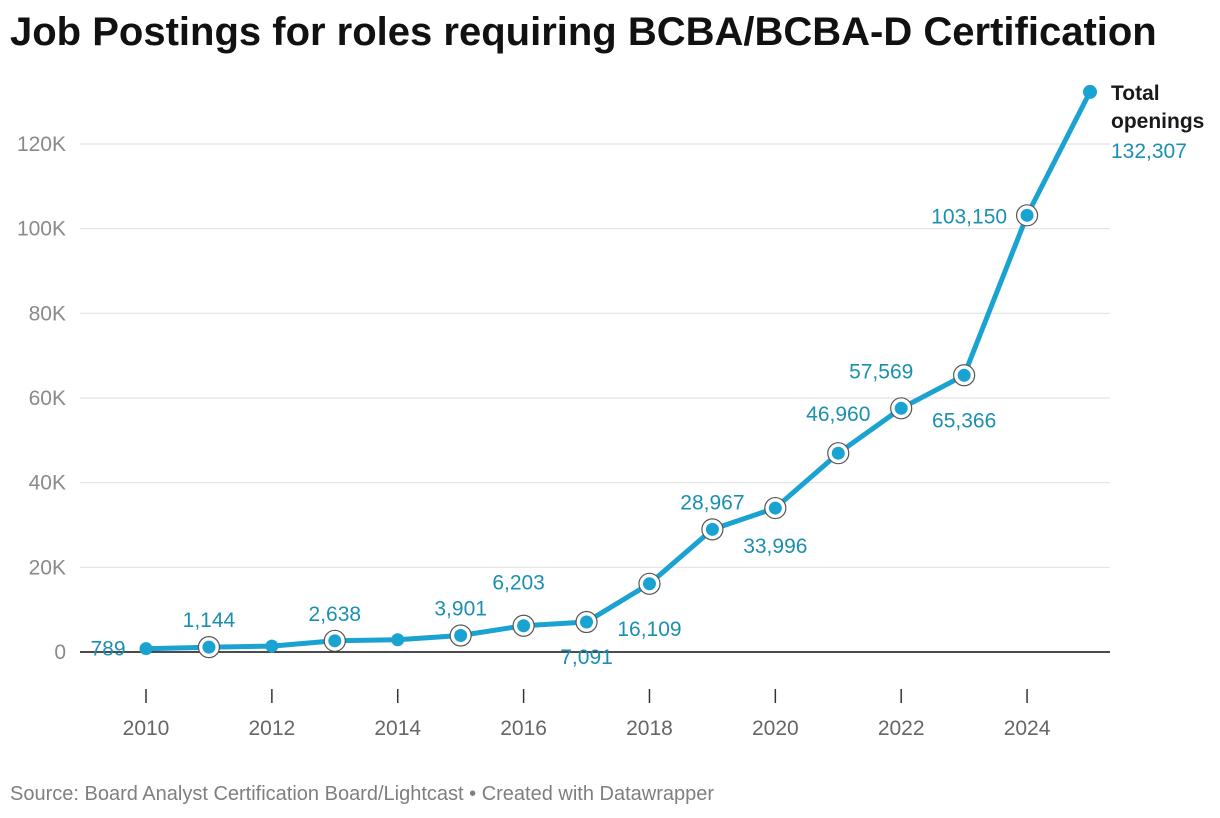  What do you see at coordinates (712, 502) in the screenshot?
I see `data-label: 28,967` at bounding box center [712, 502].